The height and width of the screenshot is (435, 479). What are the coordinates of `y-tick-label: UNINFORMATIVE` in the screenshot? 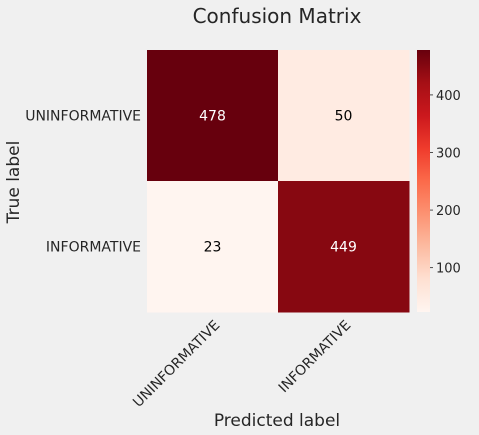 It's located at (83, 117).